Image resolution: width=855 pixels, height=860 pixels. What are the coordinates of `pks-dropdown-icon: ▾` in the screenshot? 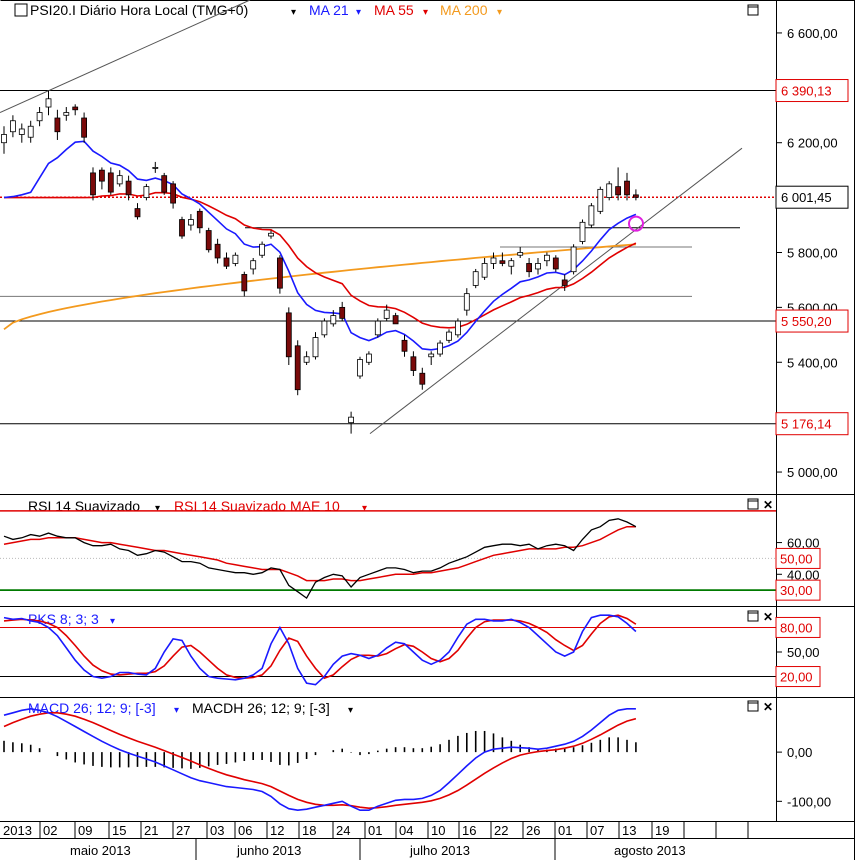 It's located at (112, 621).